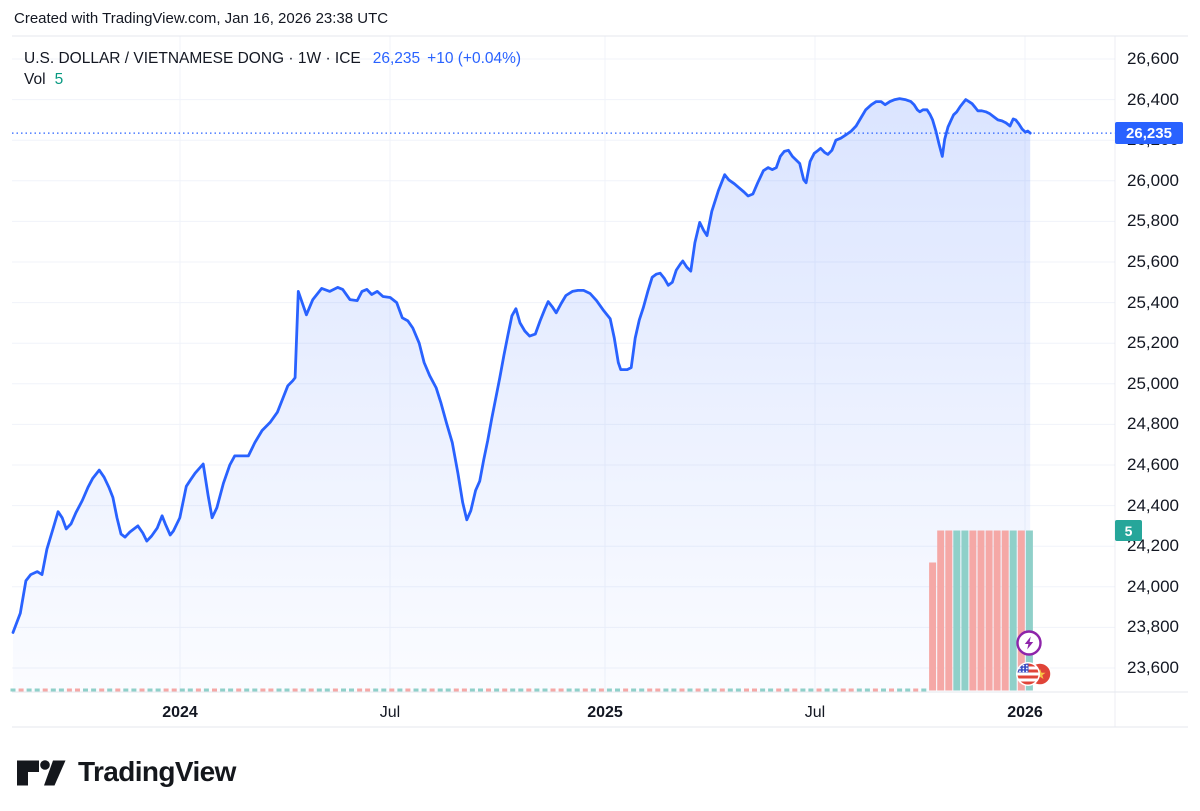 This screenshot has height=811, width=1200. Describe the element at coordinates (468, 690) in the screenshot. I see `baseline-volume-dashes` at that location.